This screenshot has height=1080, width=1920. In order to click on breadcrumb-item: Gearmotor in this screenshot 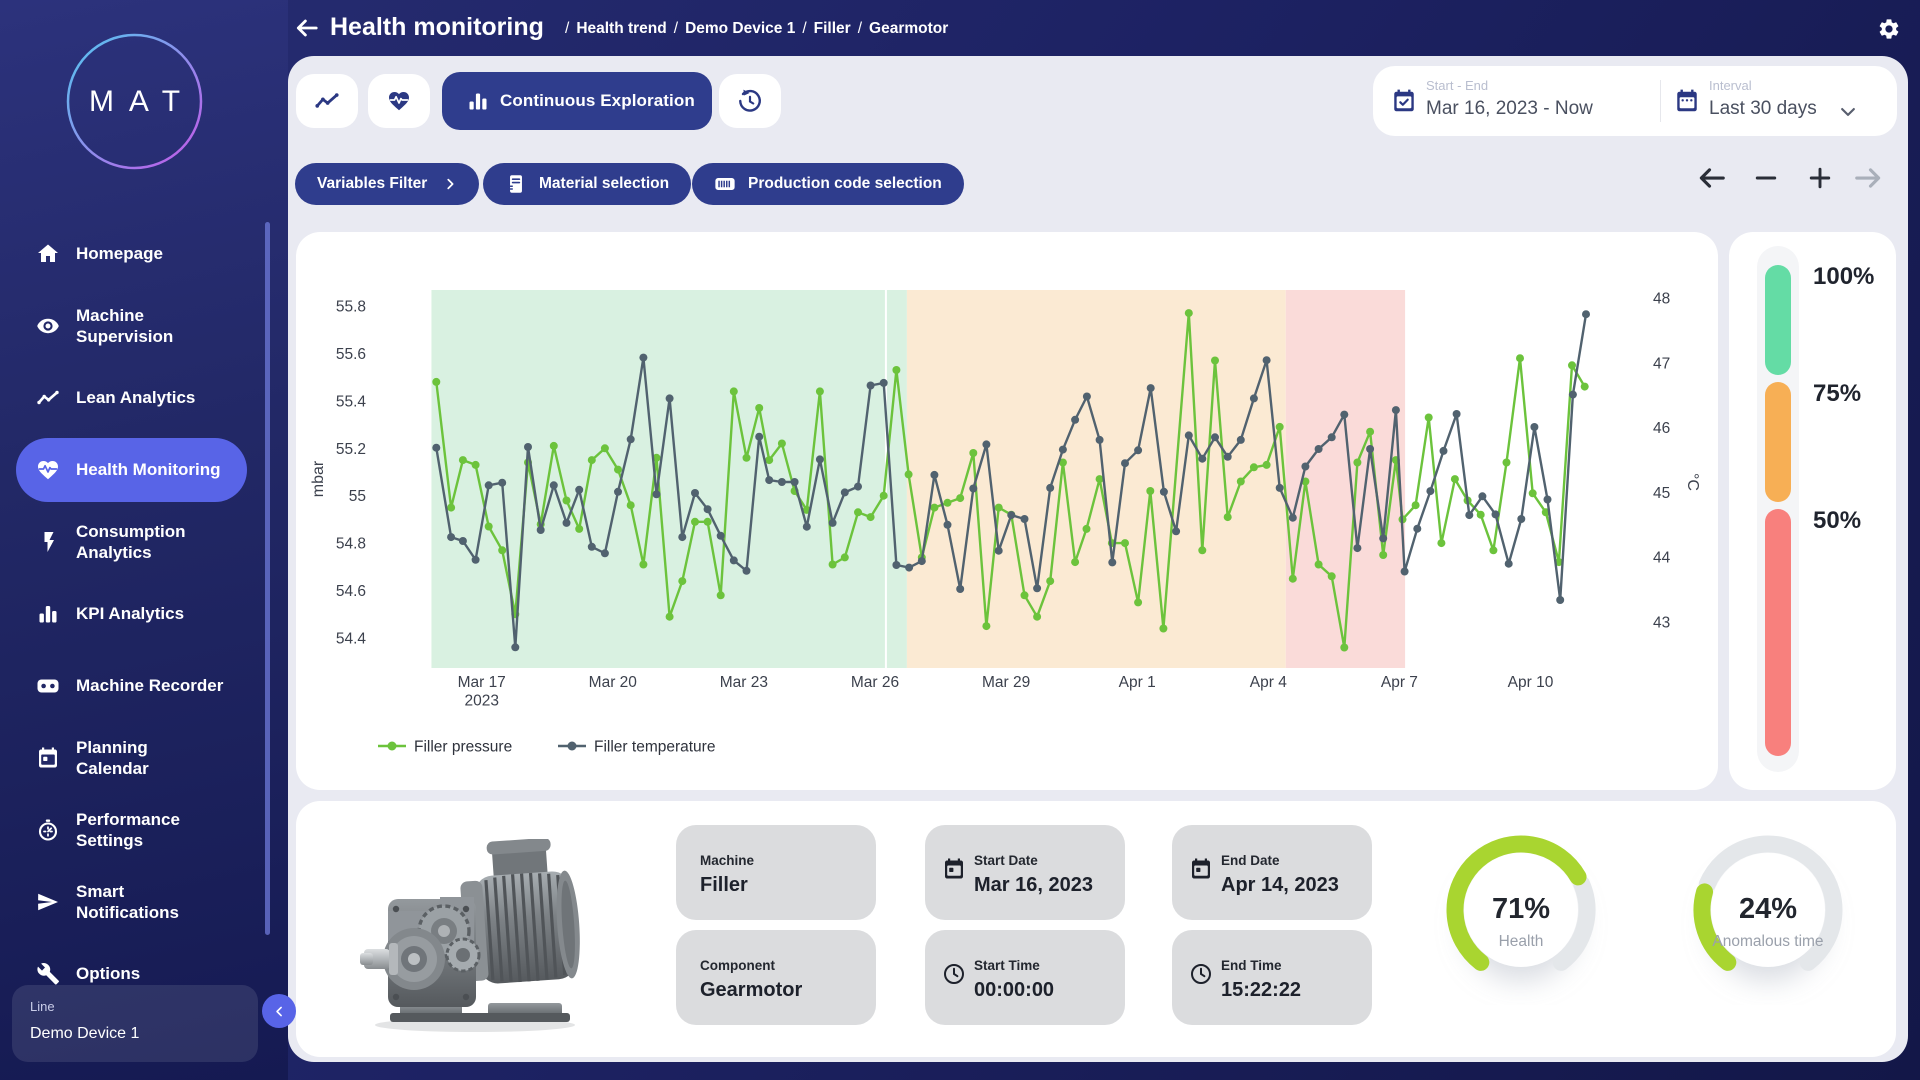, I will do `click(909, 28)`.